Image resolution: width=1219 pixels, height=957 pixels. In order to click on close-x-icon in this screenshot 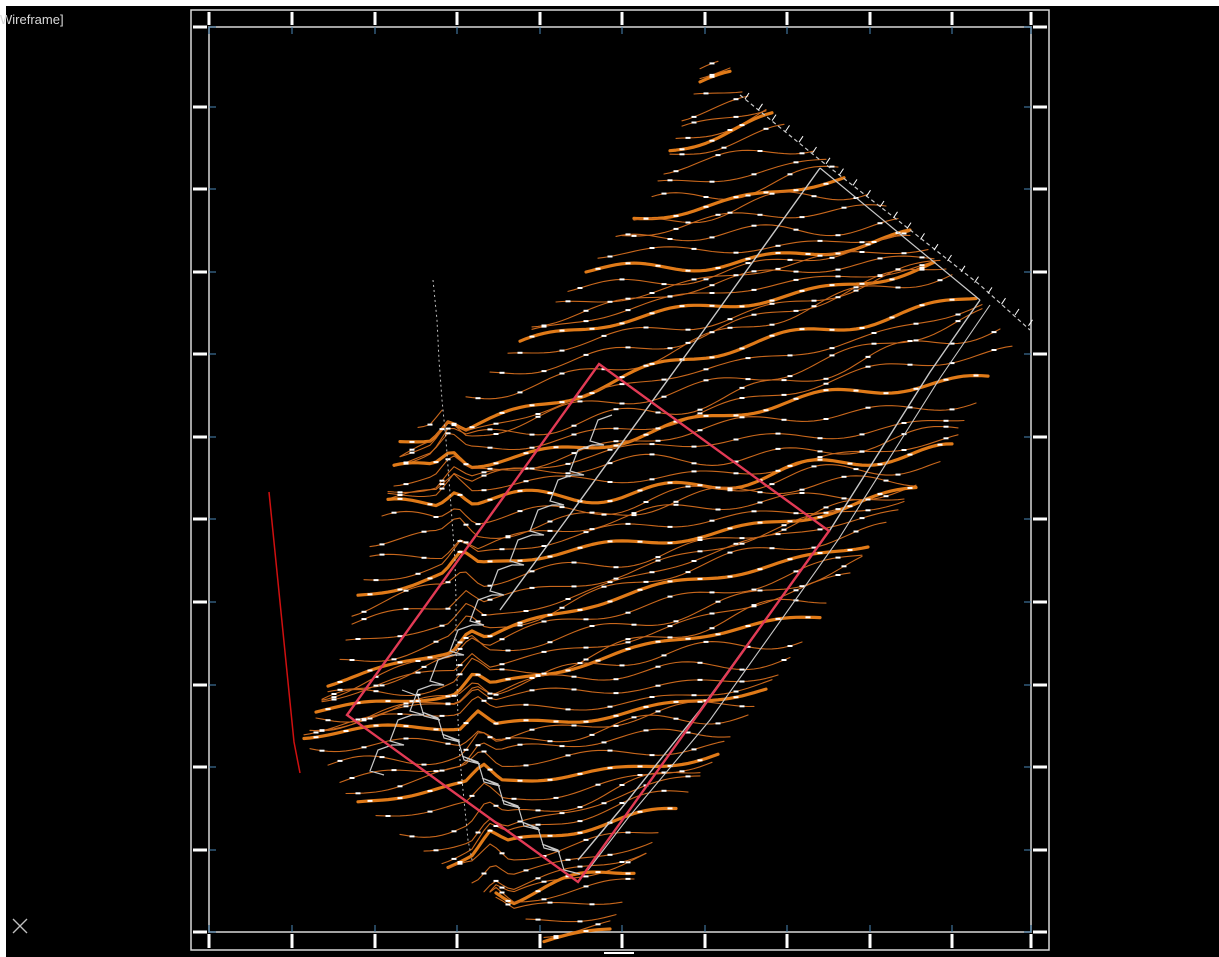, I will do `click(20, 926)`.